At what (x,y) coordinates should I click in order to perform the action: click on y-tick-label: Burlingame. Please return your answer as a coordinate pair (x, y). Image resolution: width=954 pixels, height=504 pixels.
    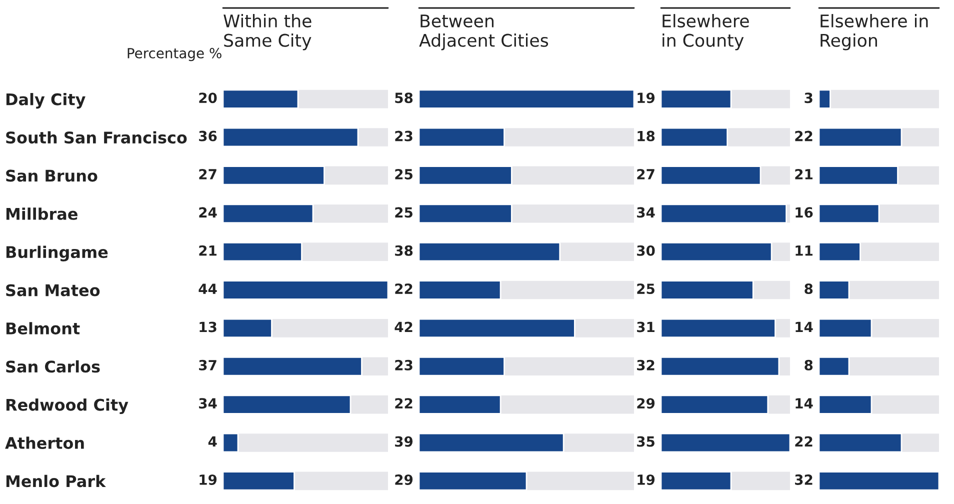
    Looking at the image, I should click on (57, 254).